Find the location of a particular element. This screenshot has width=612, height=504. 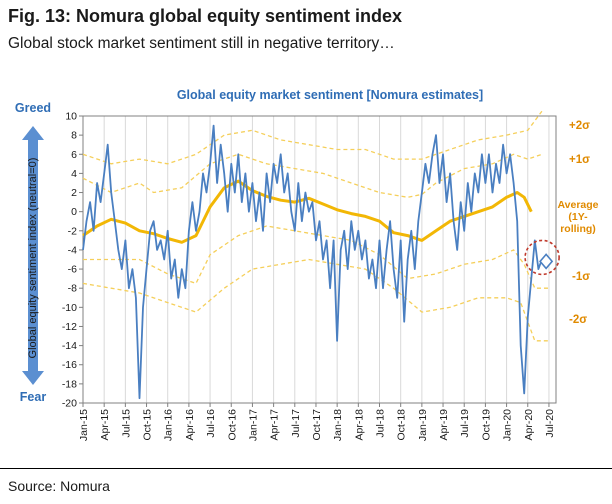

average-label: Average (1Y-rolling) is located at coordinates (577, 217).